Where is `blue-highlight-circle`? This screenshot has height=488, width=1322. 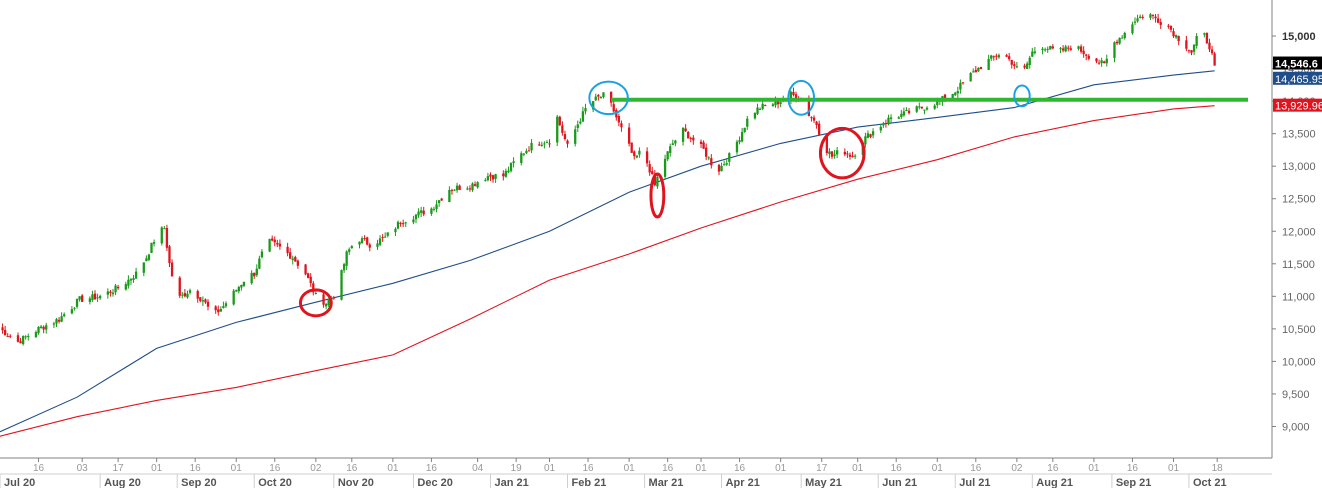 blue-highlight-circle is located at coordinates (801, 97).